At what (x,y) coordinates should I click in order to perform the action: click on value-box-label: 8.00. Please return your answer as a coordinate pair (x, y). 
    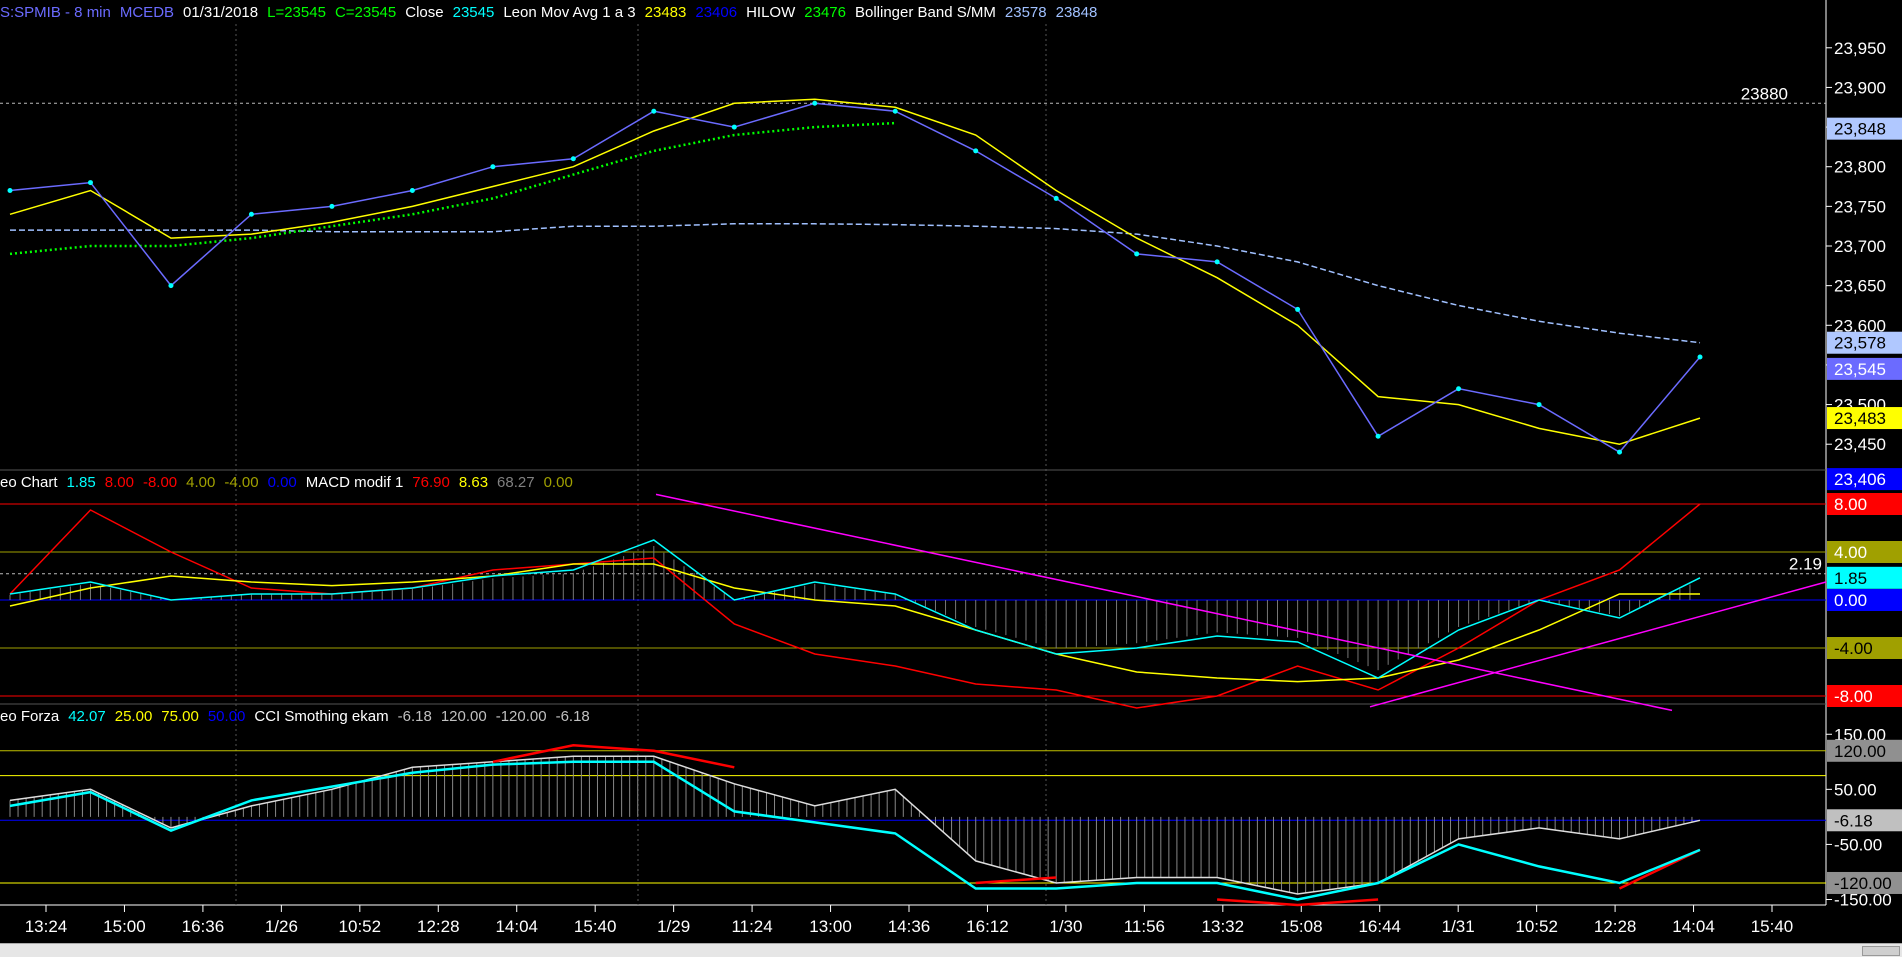
    Looking at the image, I should click on (1850, 504).